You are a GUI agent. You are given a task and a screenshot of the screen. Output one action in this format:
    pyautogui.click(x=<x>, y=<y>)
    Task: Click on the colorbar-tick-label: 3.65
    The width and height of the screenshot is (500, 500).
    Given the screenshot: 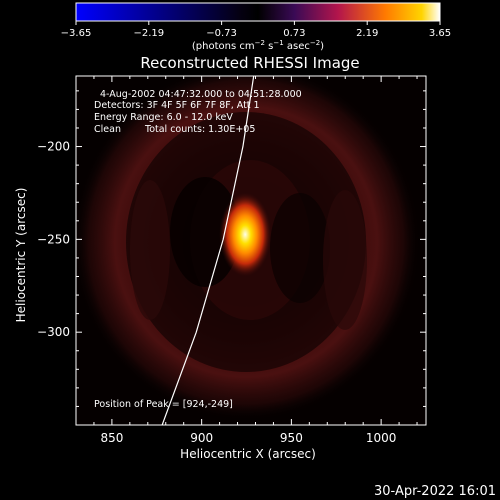 What is the action you would take?
    pyautogui.click(x=440, y=33)
    